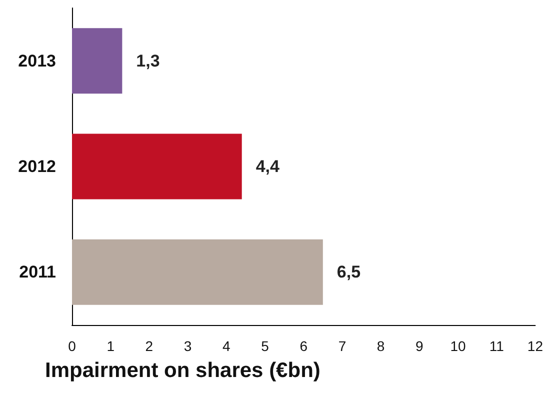  Describe the element at coordinates (182, 370) in the screenshot. I see `x-axis-title: Impairment on shares (€bn)` at that location.